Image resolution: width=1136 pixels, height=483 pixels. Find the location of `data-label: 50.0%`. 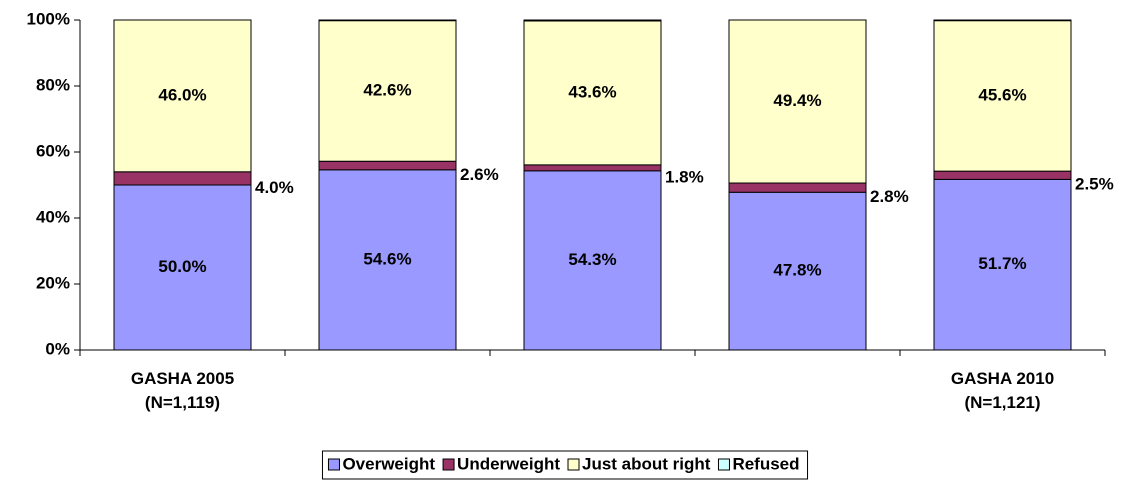

data-label: 50.0% is located at coordinates (182, 266).